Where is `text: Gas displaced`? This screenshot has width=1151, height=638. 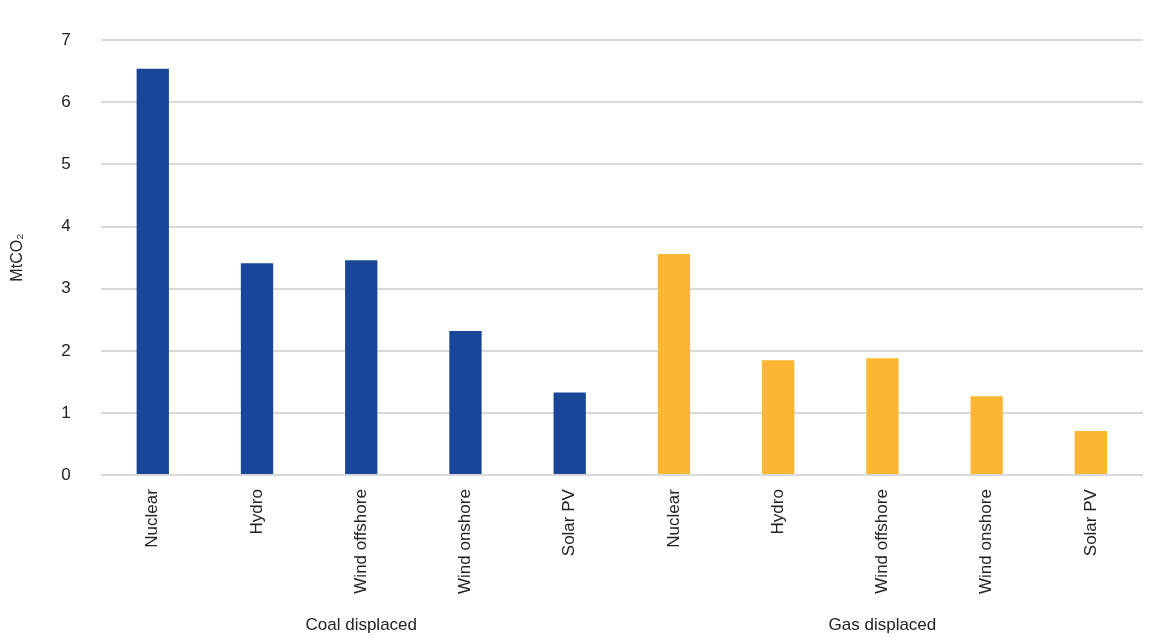 text: Gas displaced is located at coordinates (882, 625).